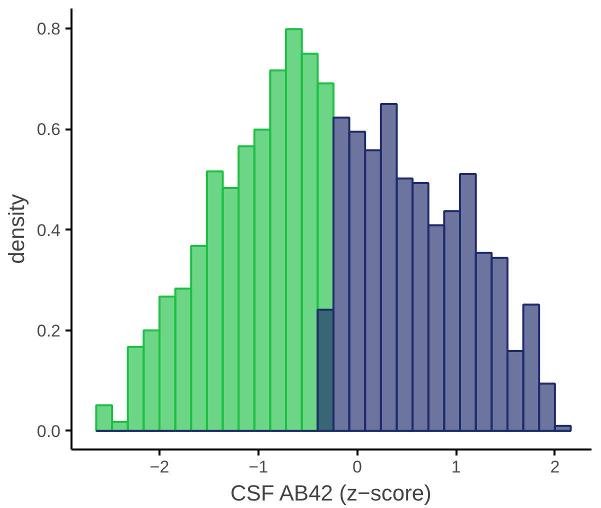 Image resolution: width=601 pixels, height=508 pixels. Describe the element at coordinates (16, 229) in the screenshot. I see `y-axis-title: density` at that location.